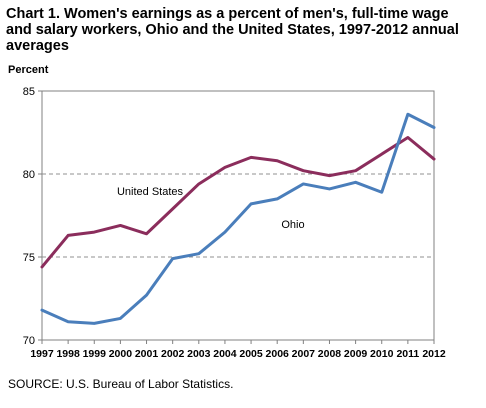 This screenshot has height=408, width=486. I want to click on x-tick-label: 2008, so click(330, 354).